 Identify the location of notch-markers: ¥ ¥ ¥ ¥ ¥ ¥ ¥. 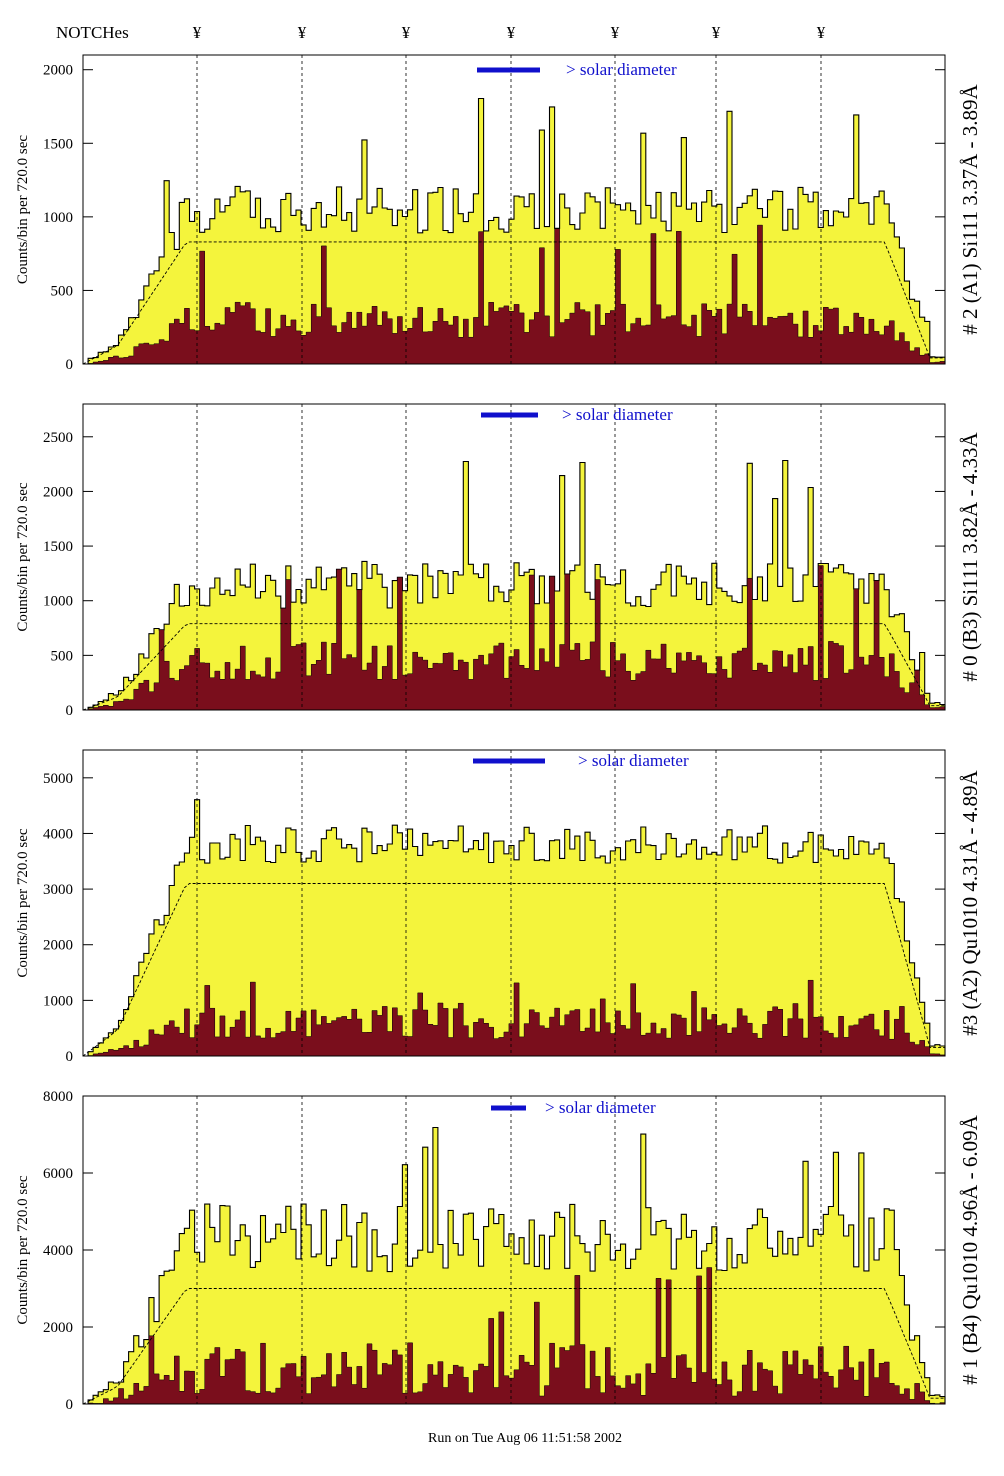
(509, 32).